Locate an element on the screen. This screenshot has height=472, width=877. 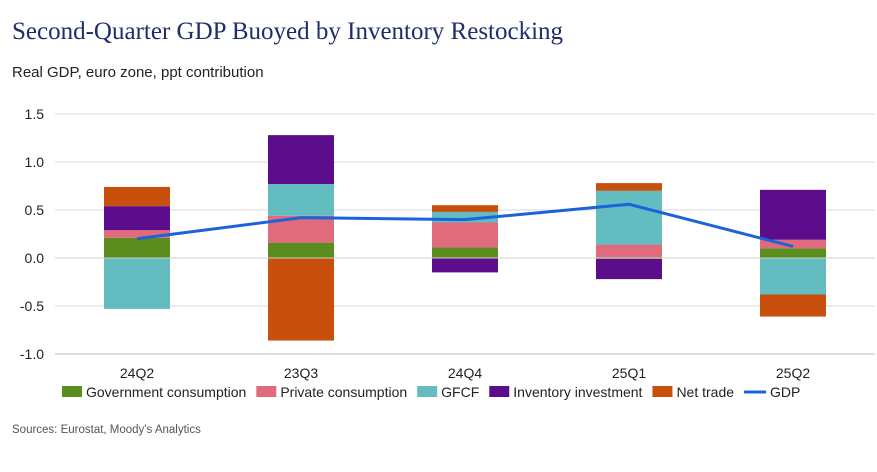
y-tick-label: 0.5 is located at coordinates (35, 210).